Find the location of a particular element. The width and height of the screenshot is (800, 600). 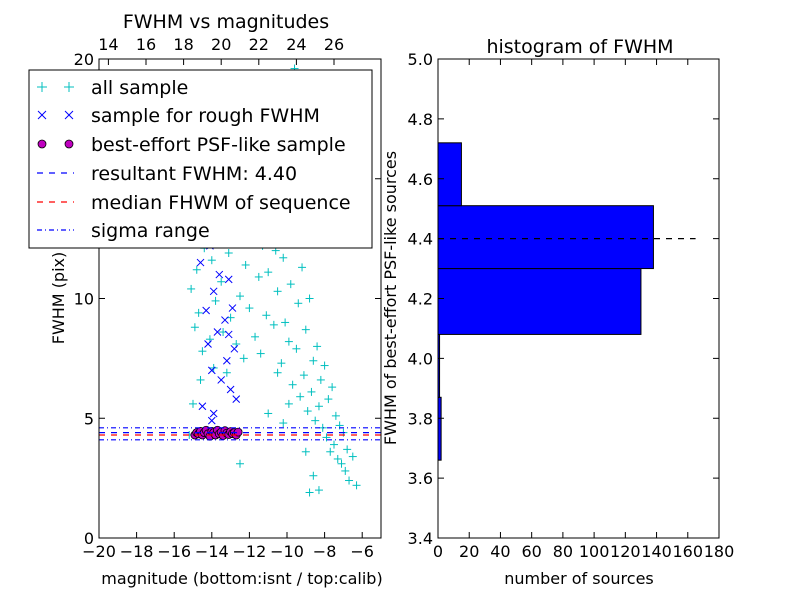

legend-label-sigma-range: sigma range is located at coordinates (150, 231).